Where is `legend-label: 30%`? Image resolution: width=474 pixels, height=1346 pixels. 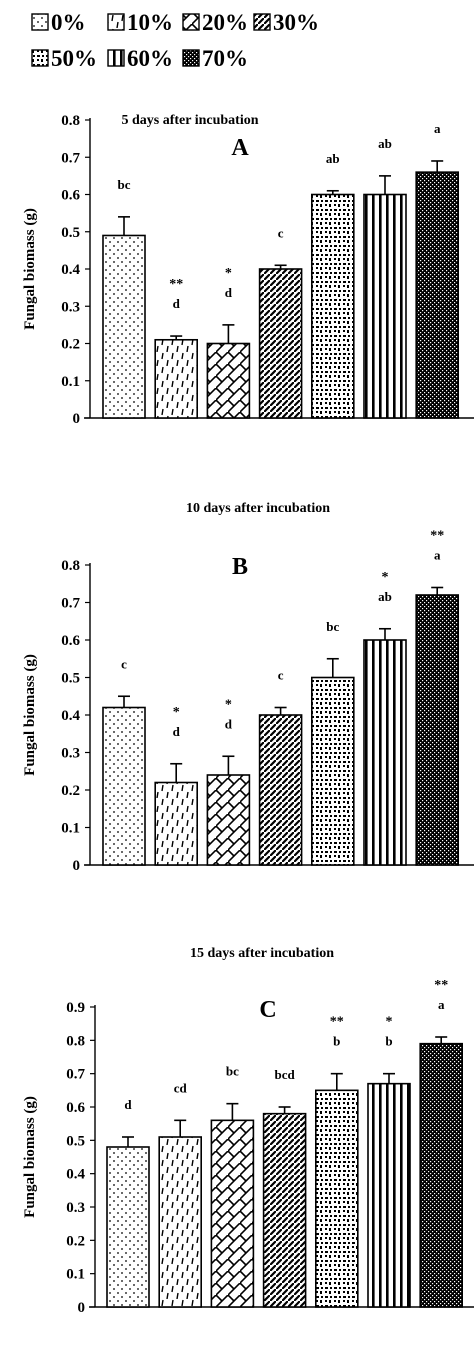 legend-label: 30% is located at coordinates (296, 22).